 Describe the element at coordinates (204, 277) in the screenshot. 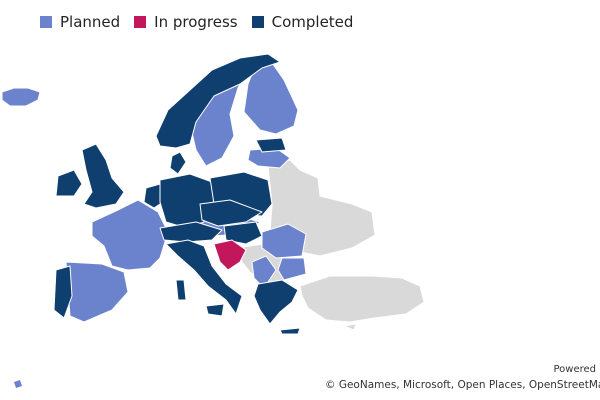

I see `region-italy` at that location.